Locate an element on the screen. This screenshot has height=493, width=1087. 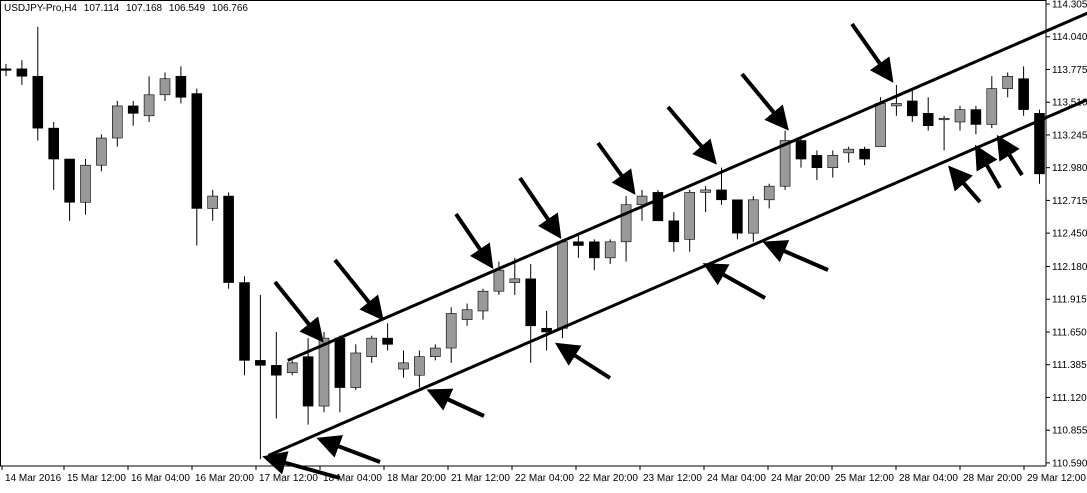
x-tick-label: 21 Mar 12:00 is located at coordinates (480, 478).